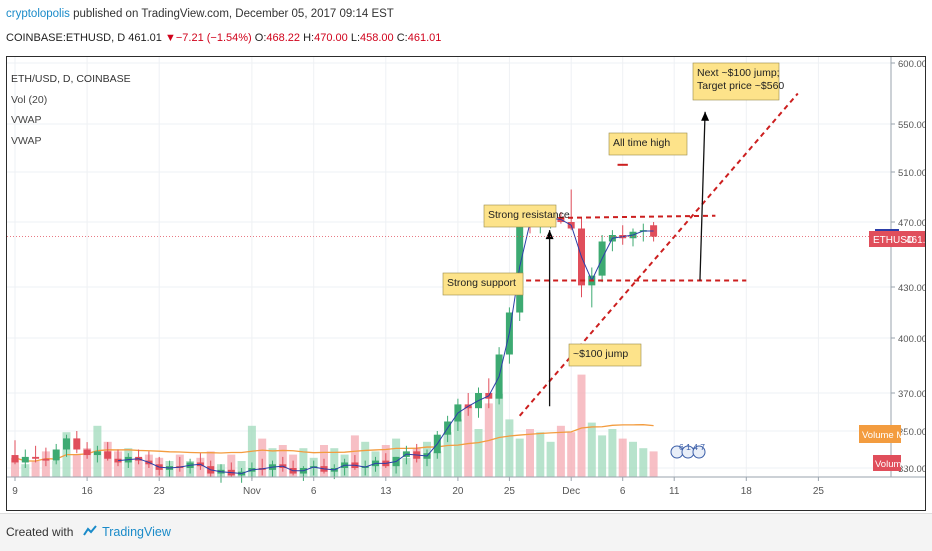 This screenshot has width=932, height=551. What do you see at coordinates (170, 38) in the screenshot?
I see `down-arrow-icon: ▼` at bounding box center [170, 38].